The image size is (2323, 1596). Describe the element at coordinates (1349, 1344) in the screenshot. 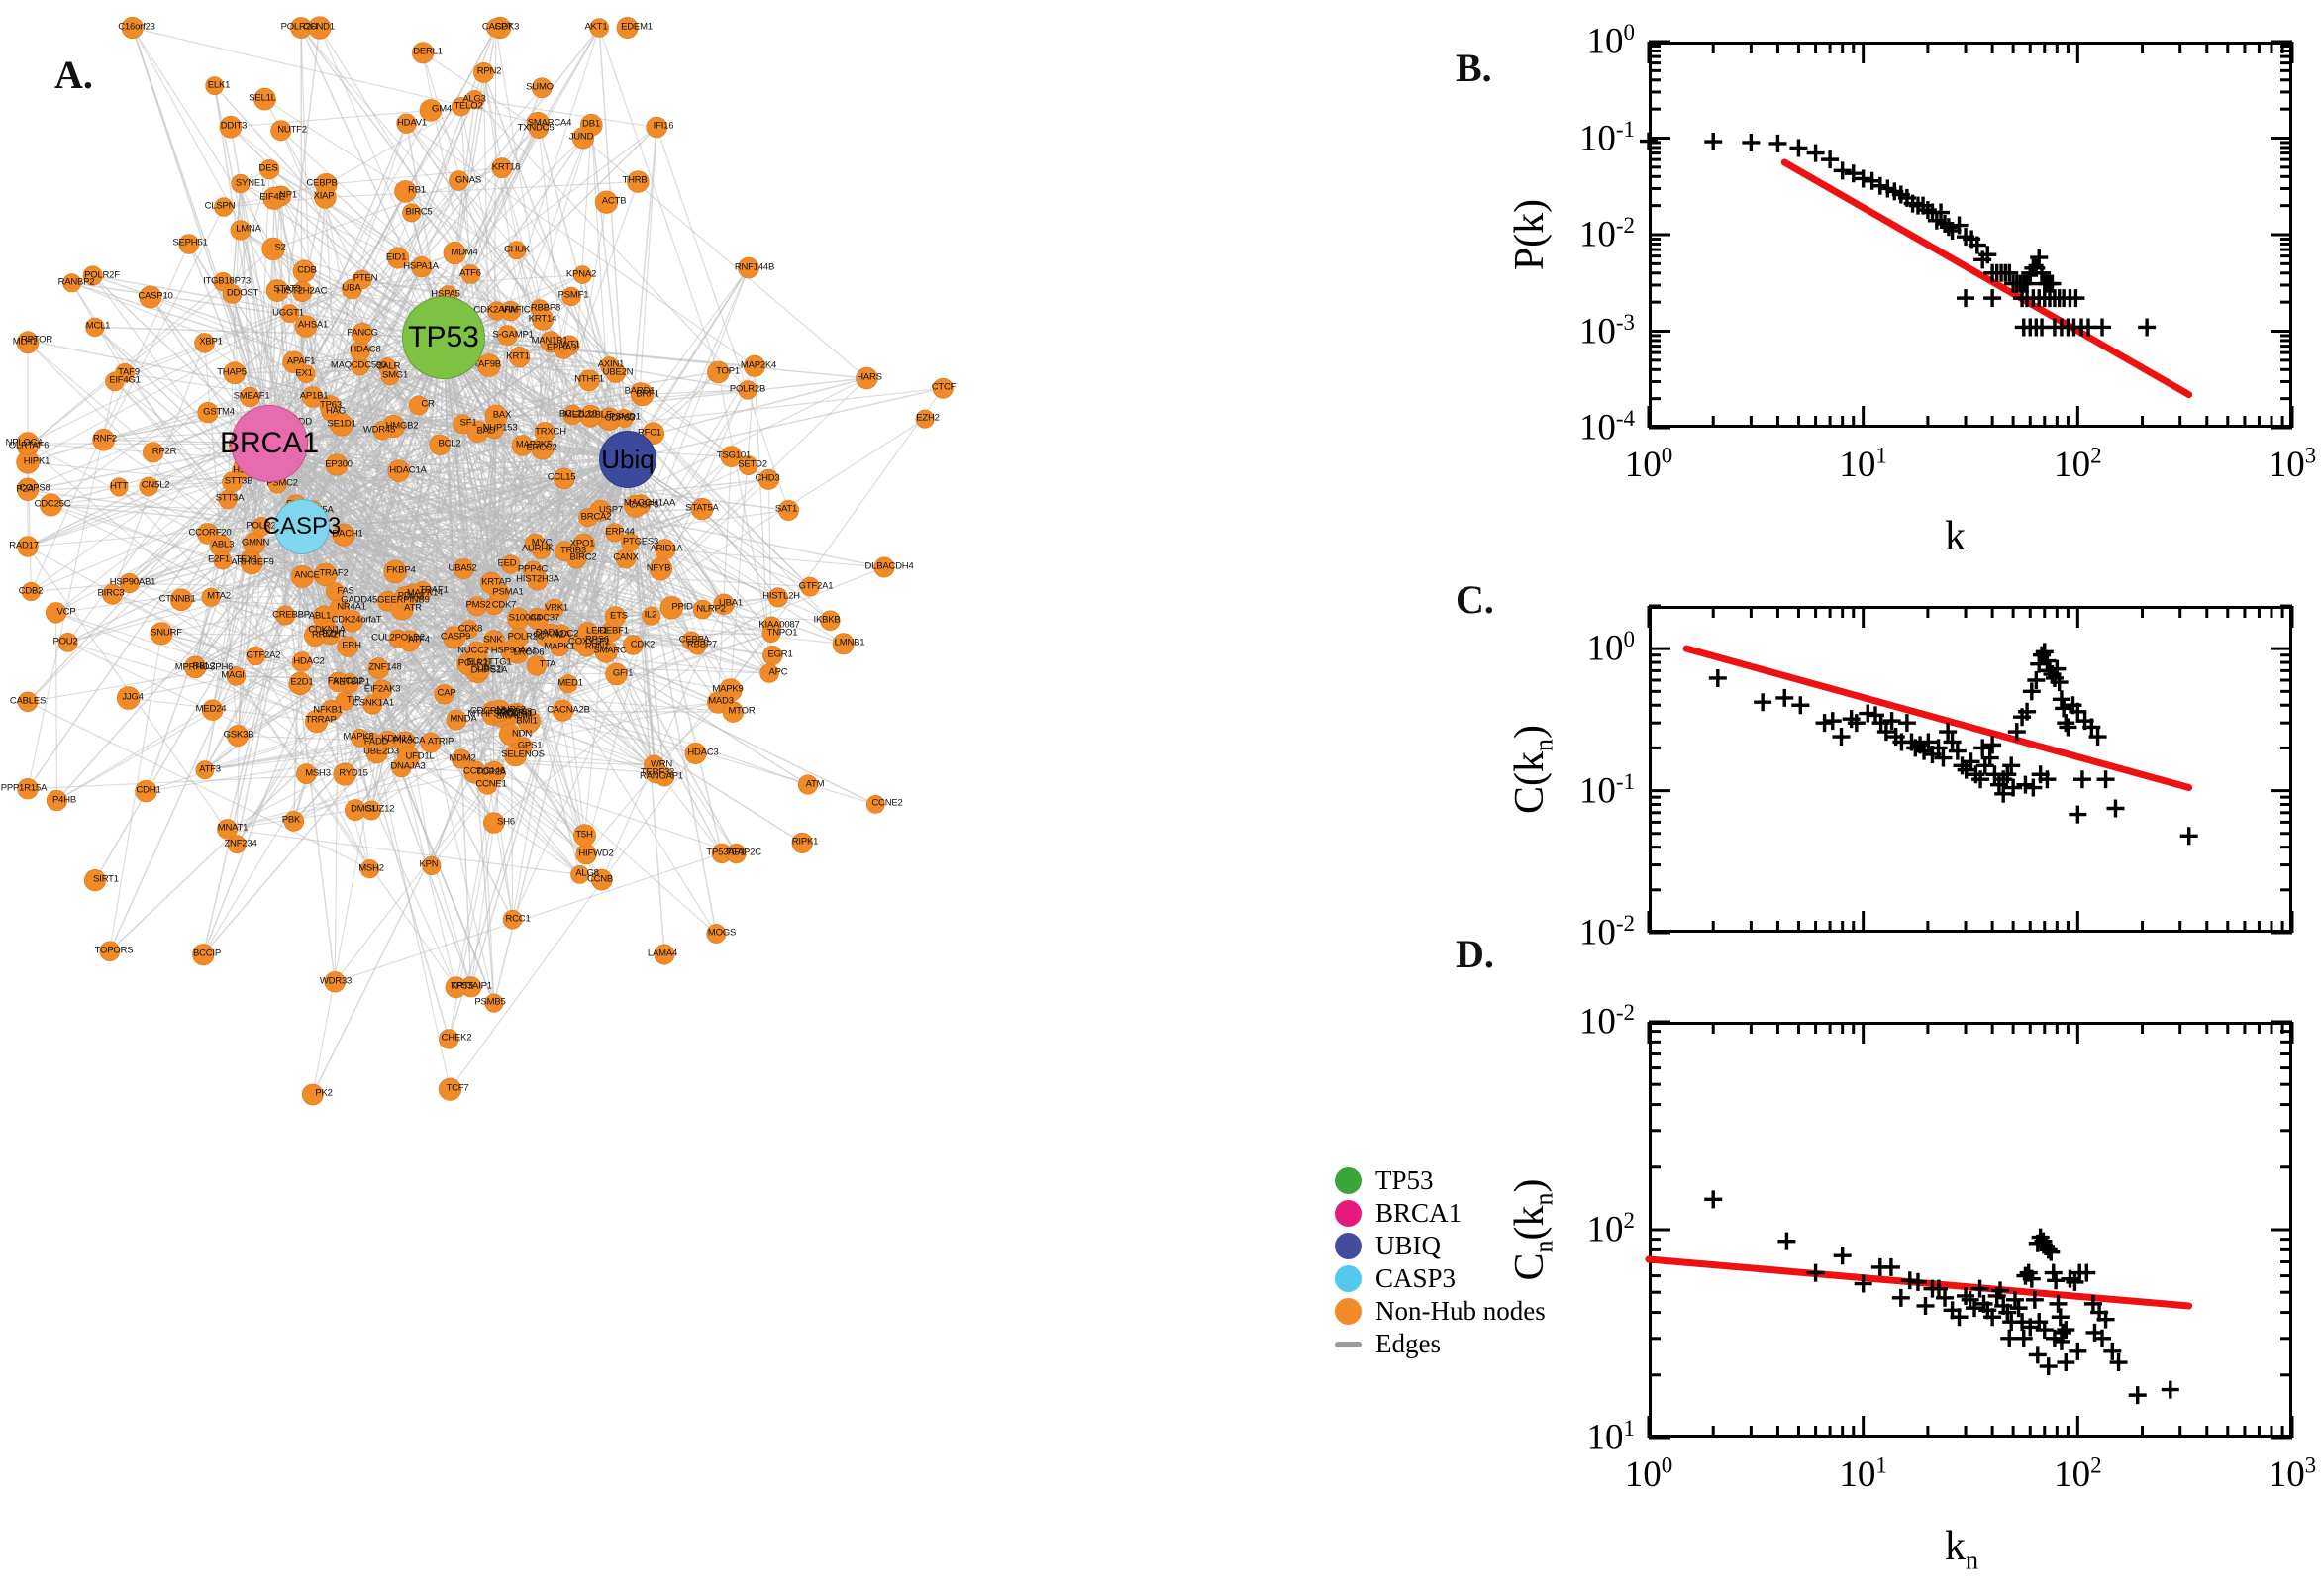

I see `edge-line-icon` at that location.